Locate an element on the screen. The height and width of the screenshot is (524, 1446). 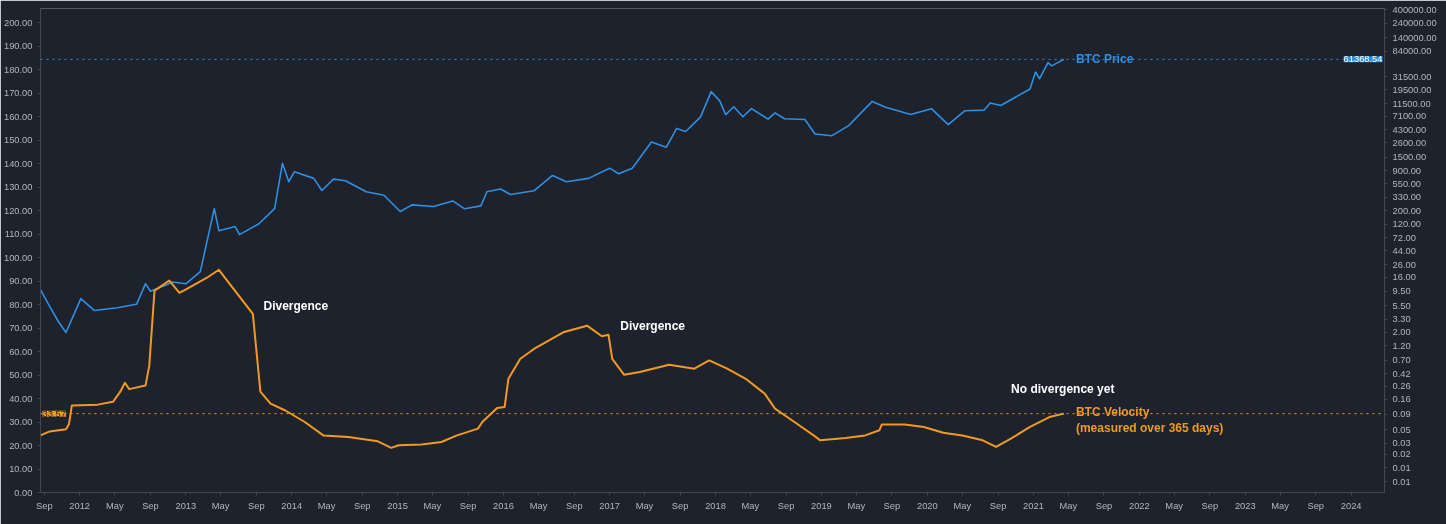
y2-tick-label: 0.26 is located at coordinates (1401, 386).